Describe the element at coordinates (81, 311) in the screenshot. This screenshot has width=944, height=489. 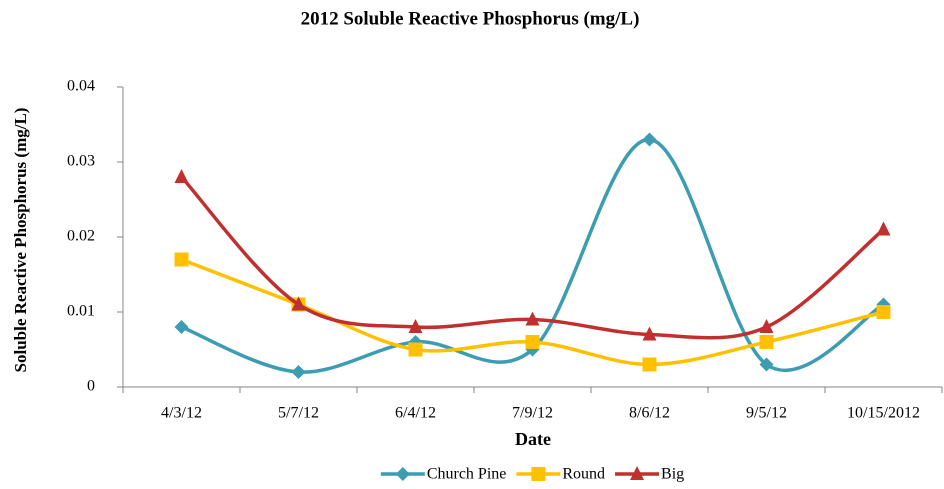
I see `y-tick-label: 0.01` at that location.